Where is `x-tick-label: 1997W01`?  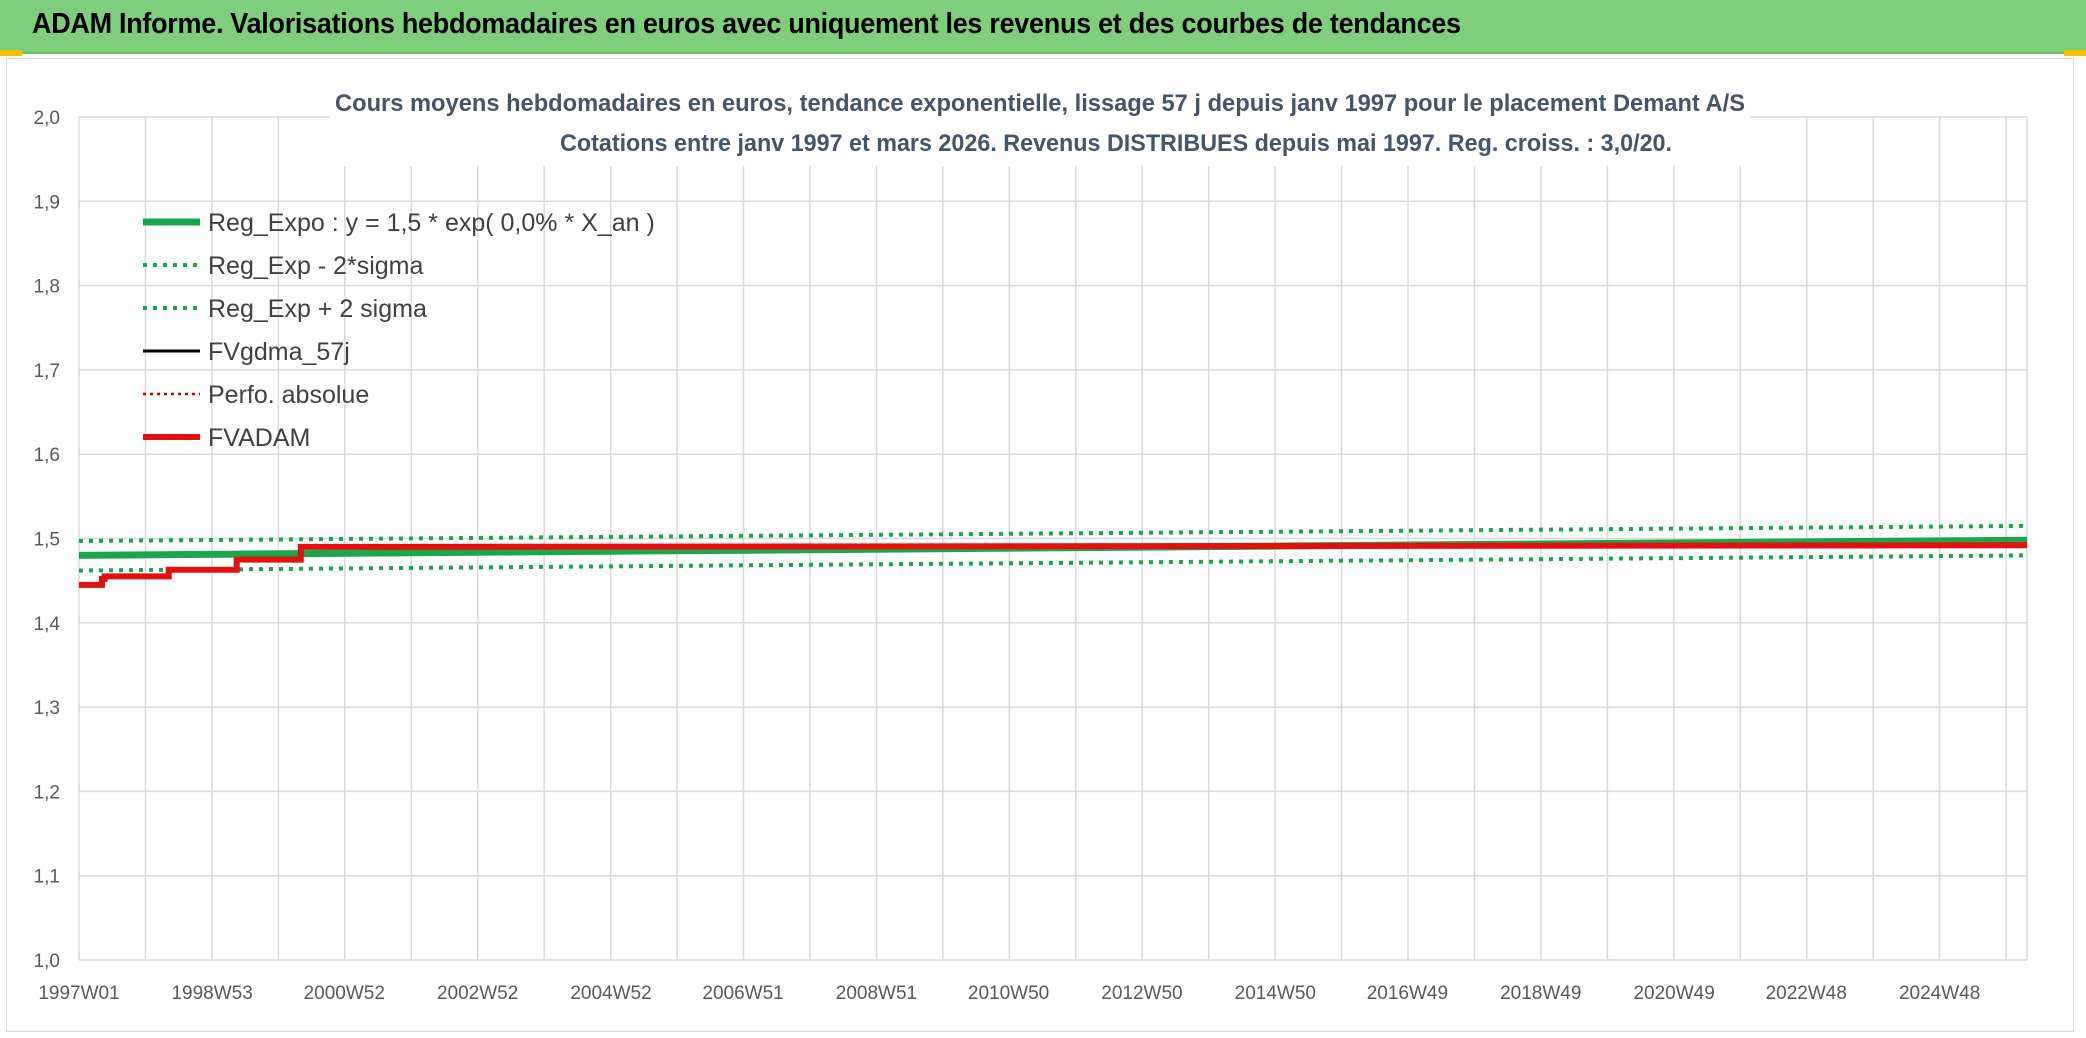
x-tick-label: 1997W01 is located at coordinates (78, 993).